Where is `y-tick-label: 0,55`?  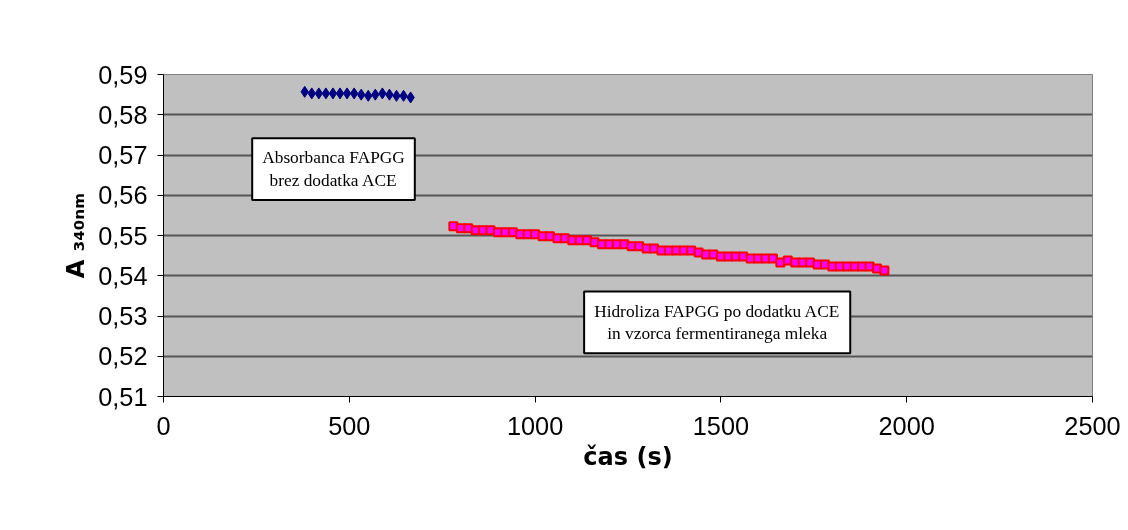
y-tick-label: 0,55 is located at coordinates (123, 235).